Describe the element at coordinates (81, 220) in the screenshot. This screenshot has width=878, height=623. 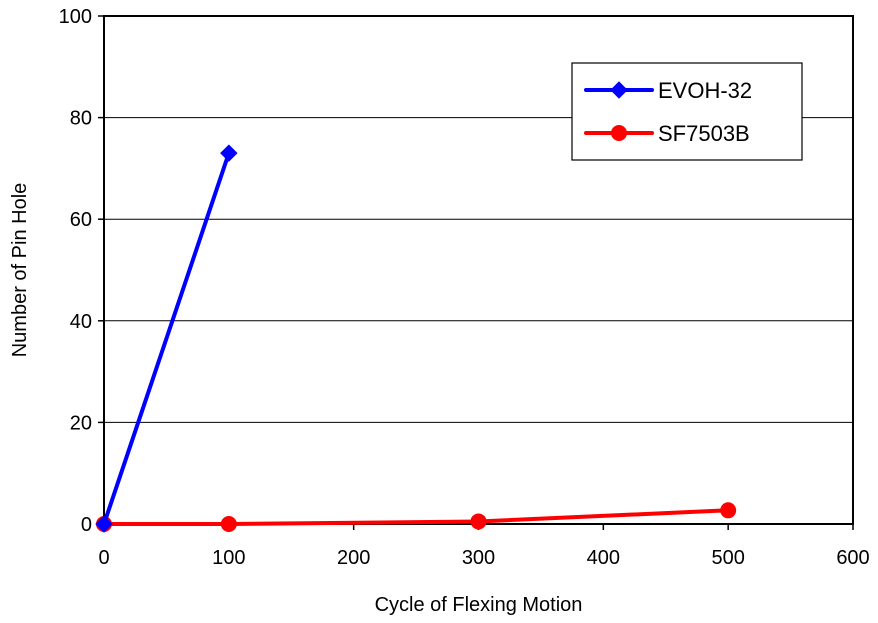
I see `y-tick-label: 60` at that location.